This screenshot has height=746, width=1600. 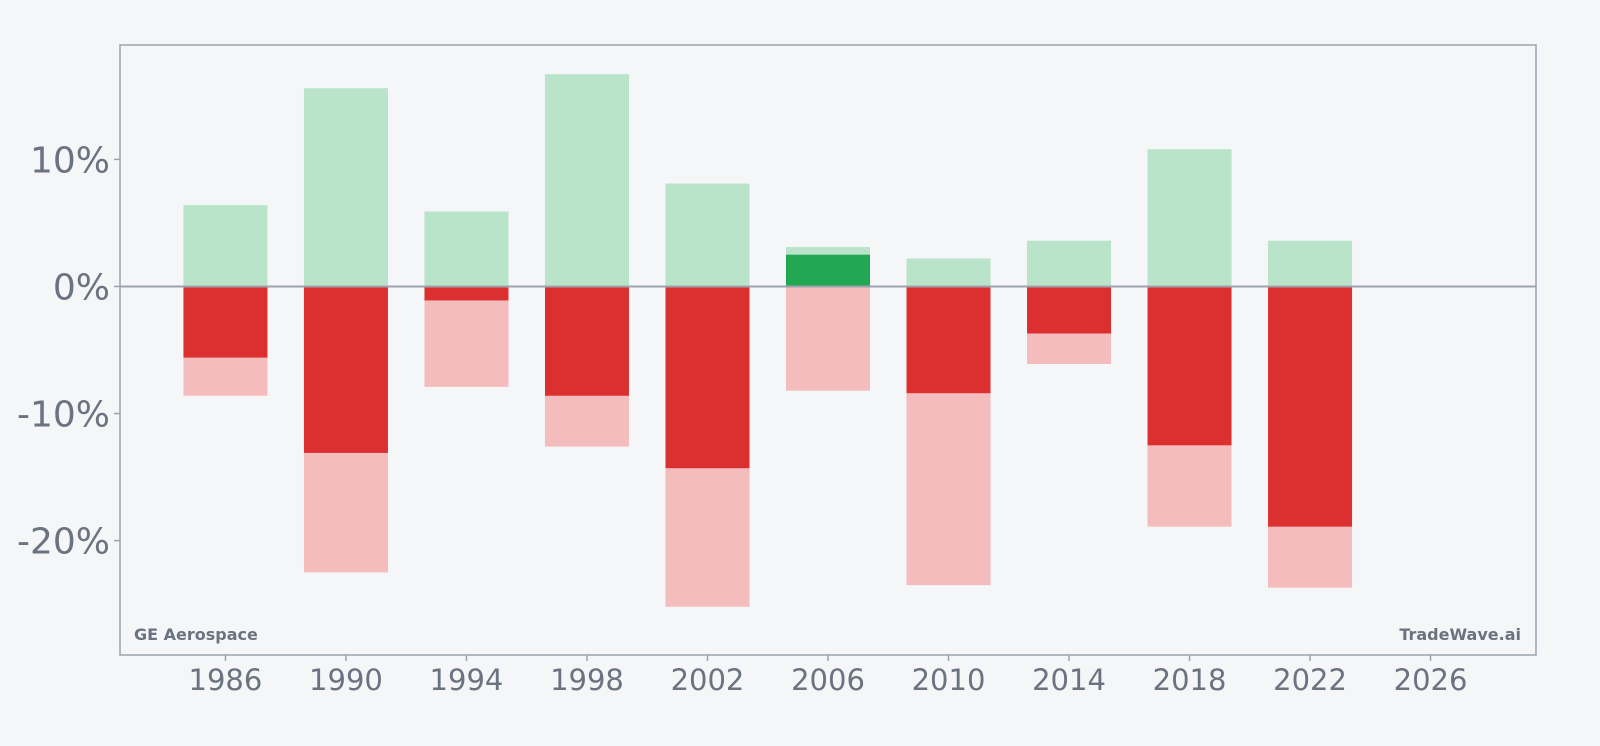 I want to click on x-tick-label: 2010, so click(x=949, y=680).